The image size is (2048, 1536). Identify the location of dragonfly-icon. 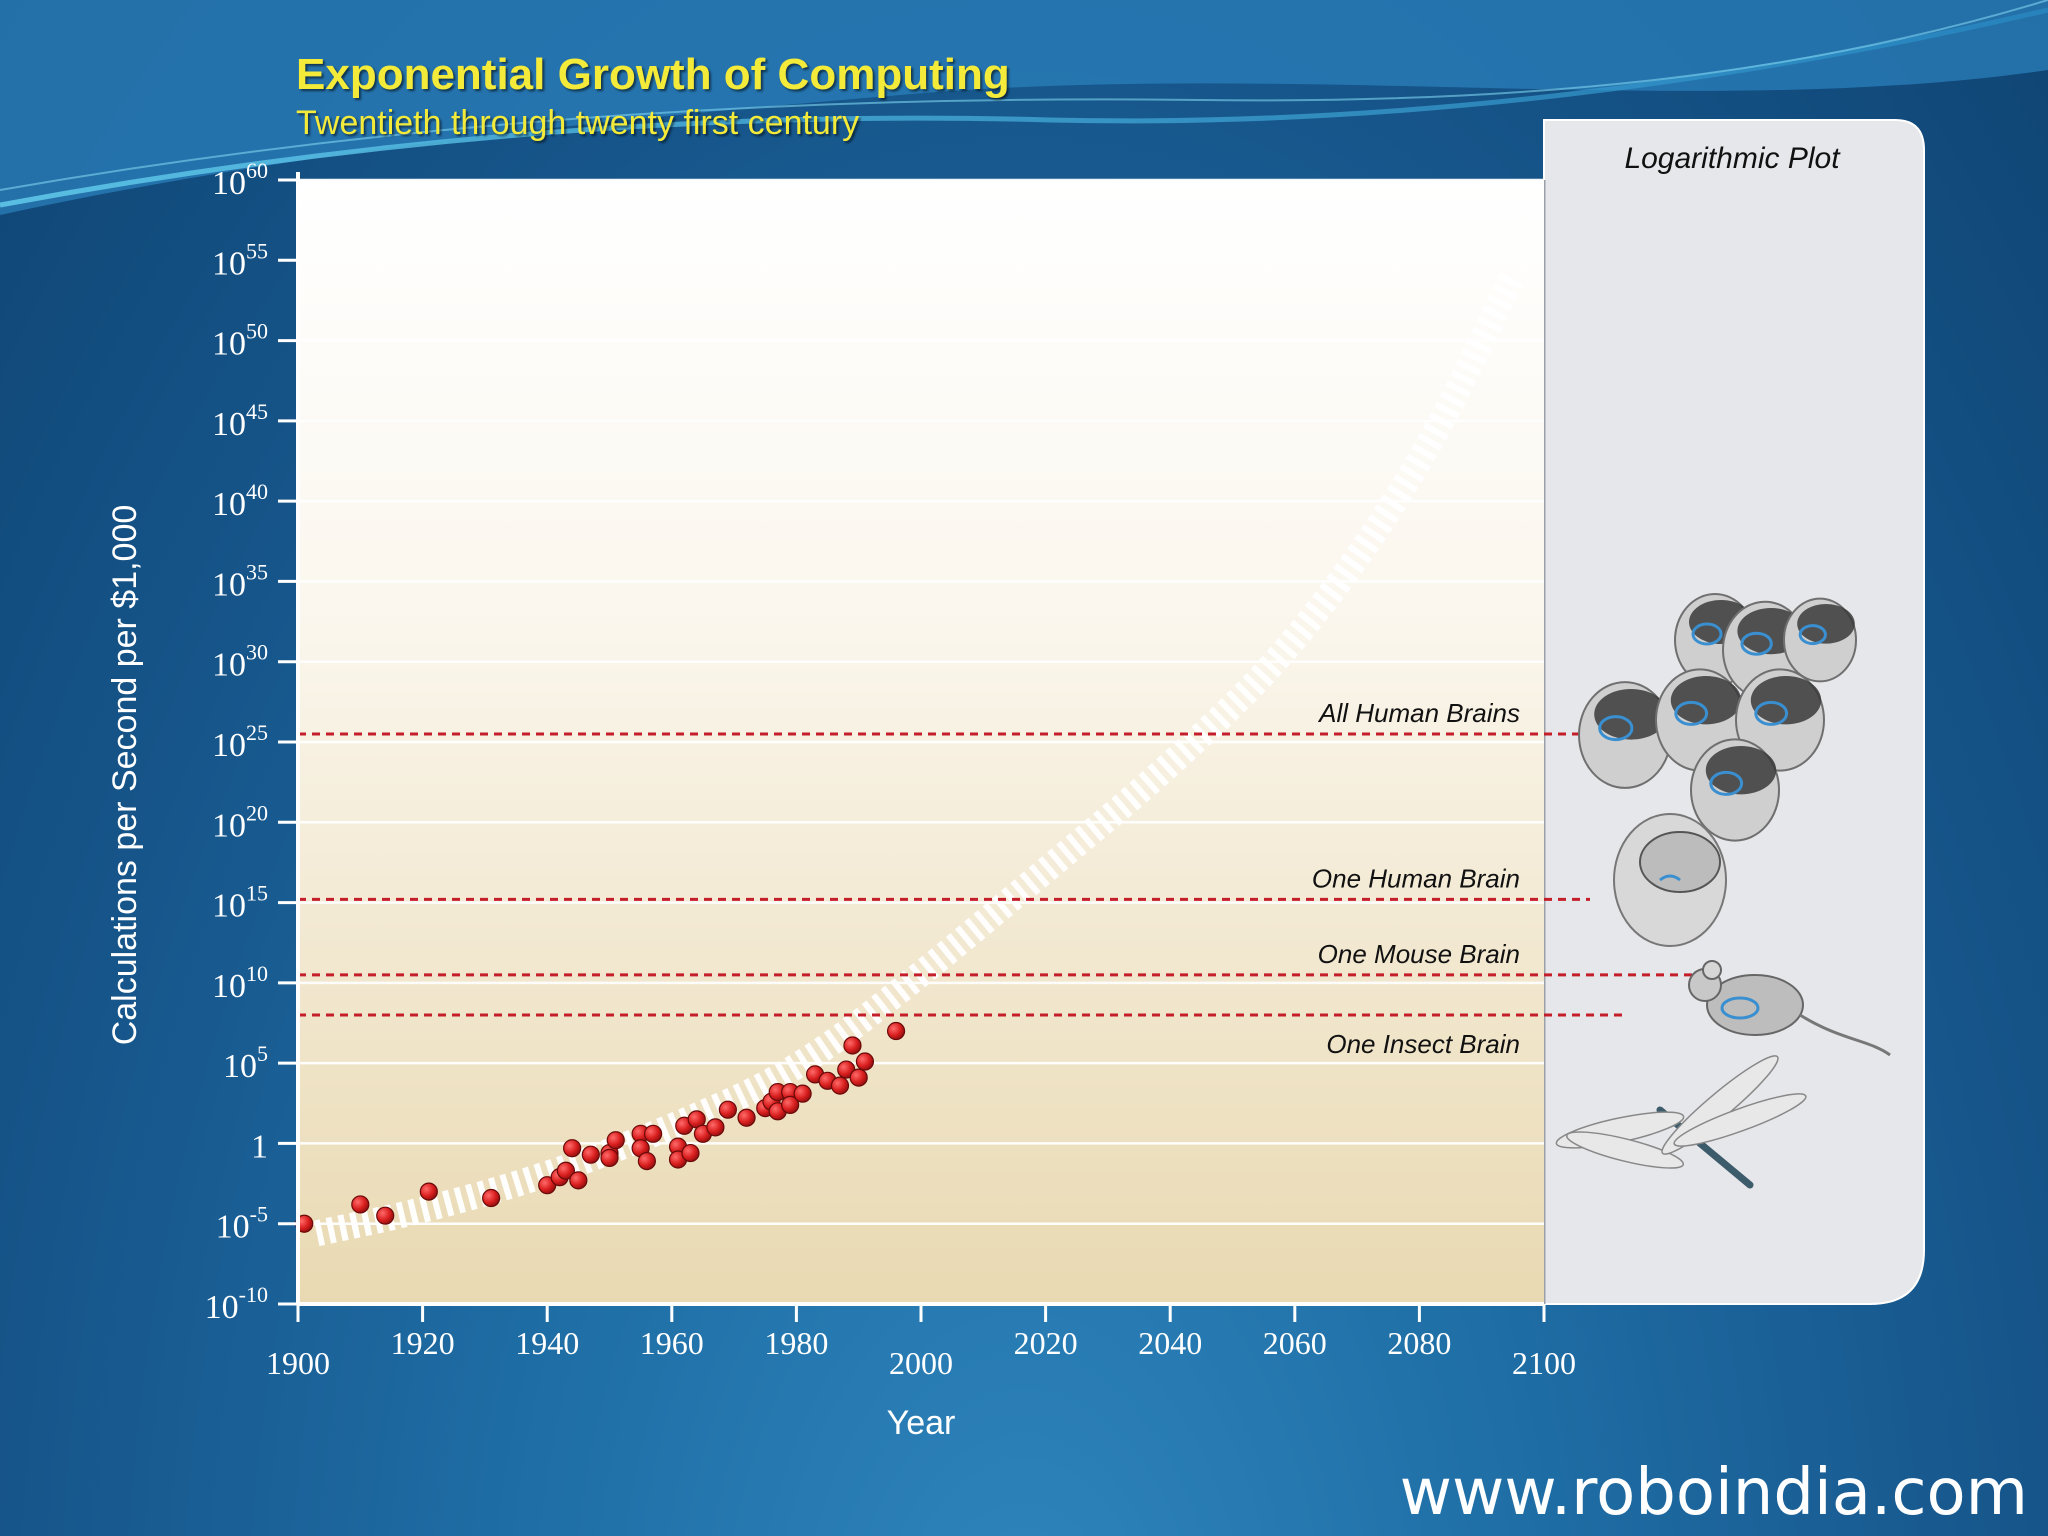
(1681, 1122).